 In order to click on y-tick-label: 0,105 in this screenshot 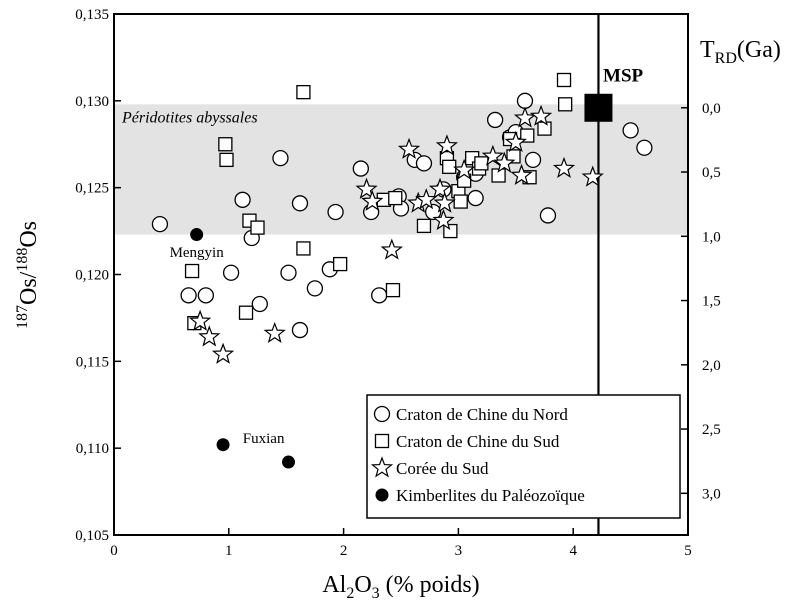, I will do `click(92, 536)`.